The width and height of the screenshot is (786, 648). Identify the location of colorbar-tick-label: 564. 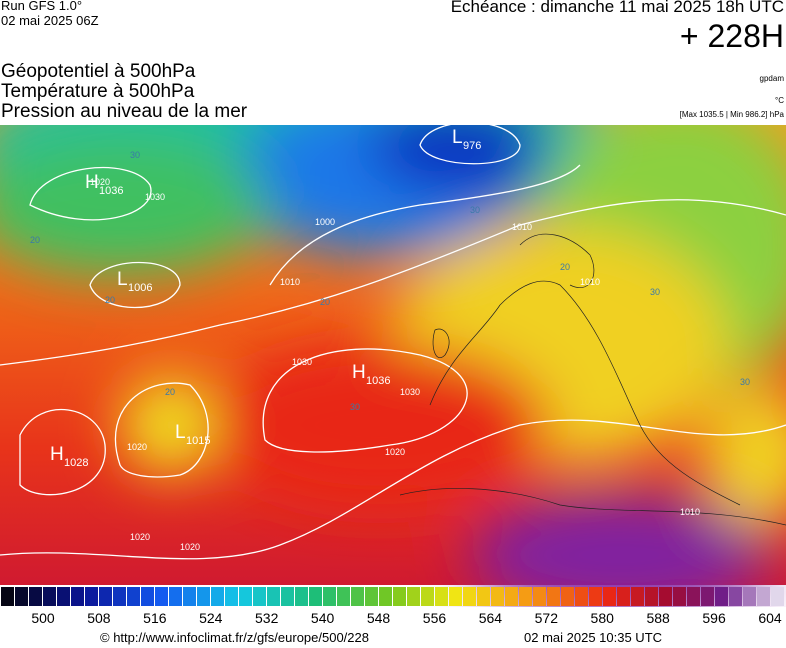
(491, 618).